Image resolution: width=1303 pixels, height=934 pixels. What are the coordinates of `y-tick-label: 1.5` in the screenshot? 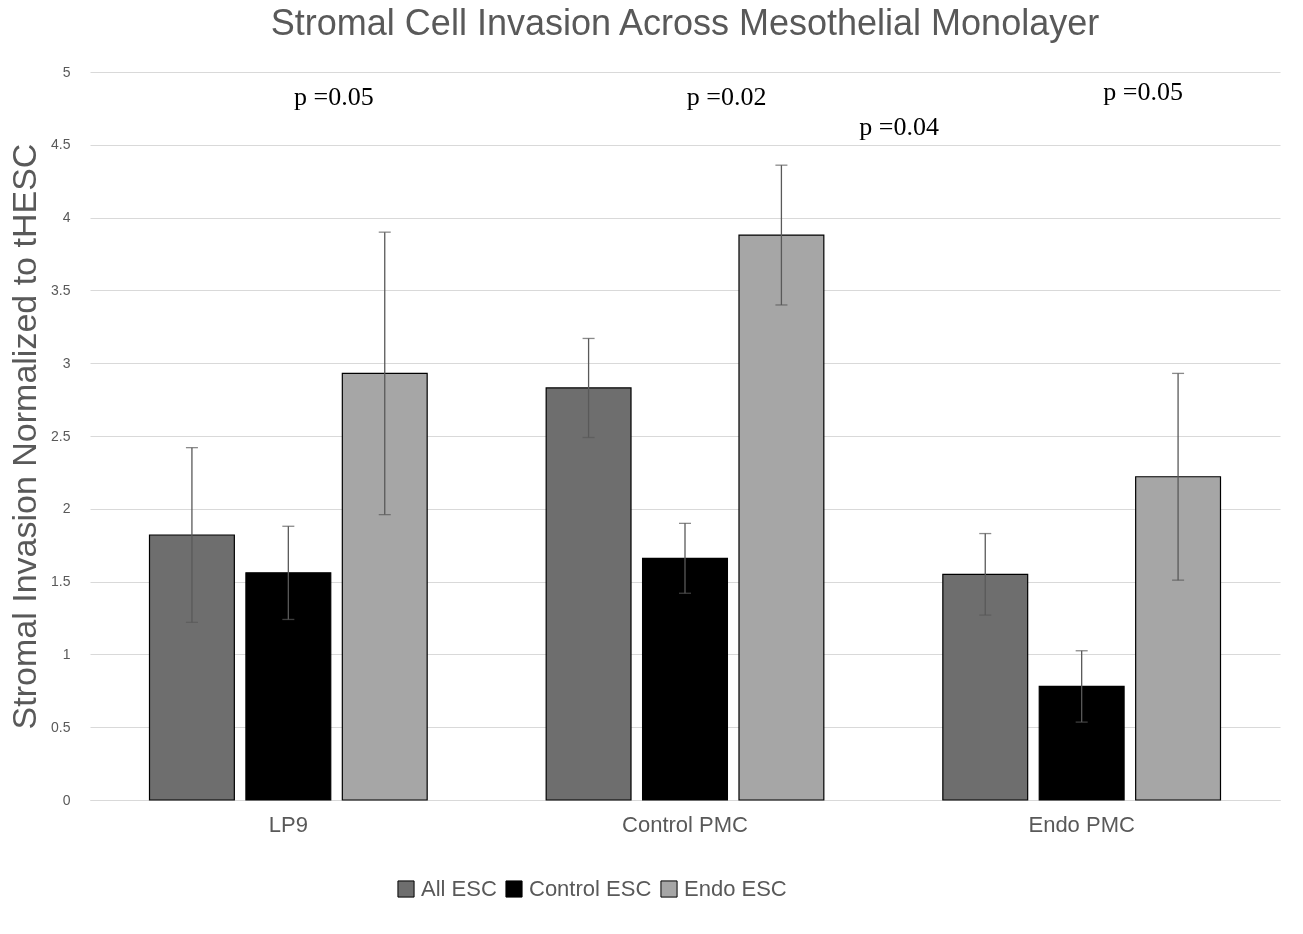 It's located at (61, 581).